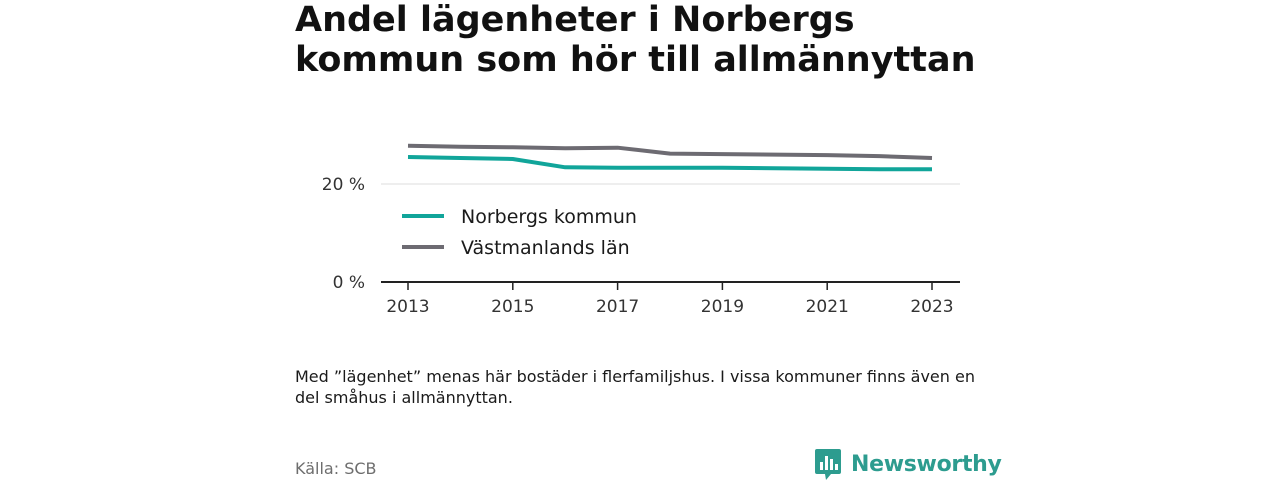  Describe the element at coordinates (549, 217) in the screenshot. I see `legend-label: Norbergs kommun` at that location.